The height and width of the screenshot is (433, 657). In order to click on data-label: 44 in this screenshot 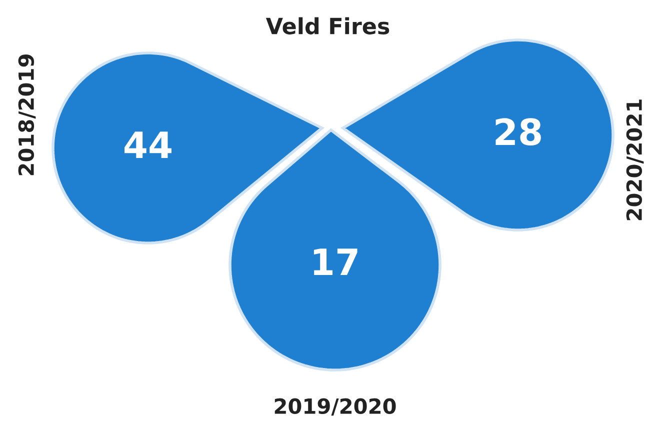, I will do `click(148, 145)`.